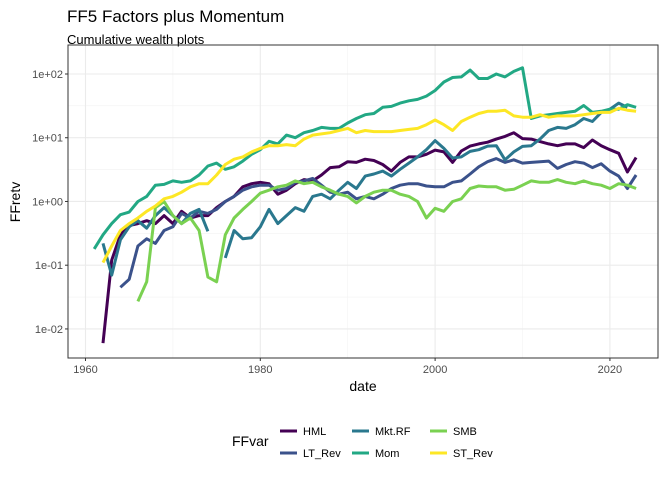 This screenshot has width=672, height=485. What do you see at coordinates (49, 330) in the screenshot?
I see `y-tick-label: 1e-02` at bounding box center [49, 330].